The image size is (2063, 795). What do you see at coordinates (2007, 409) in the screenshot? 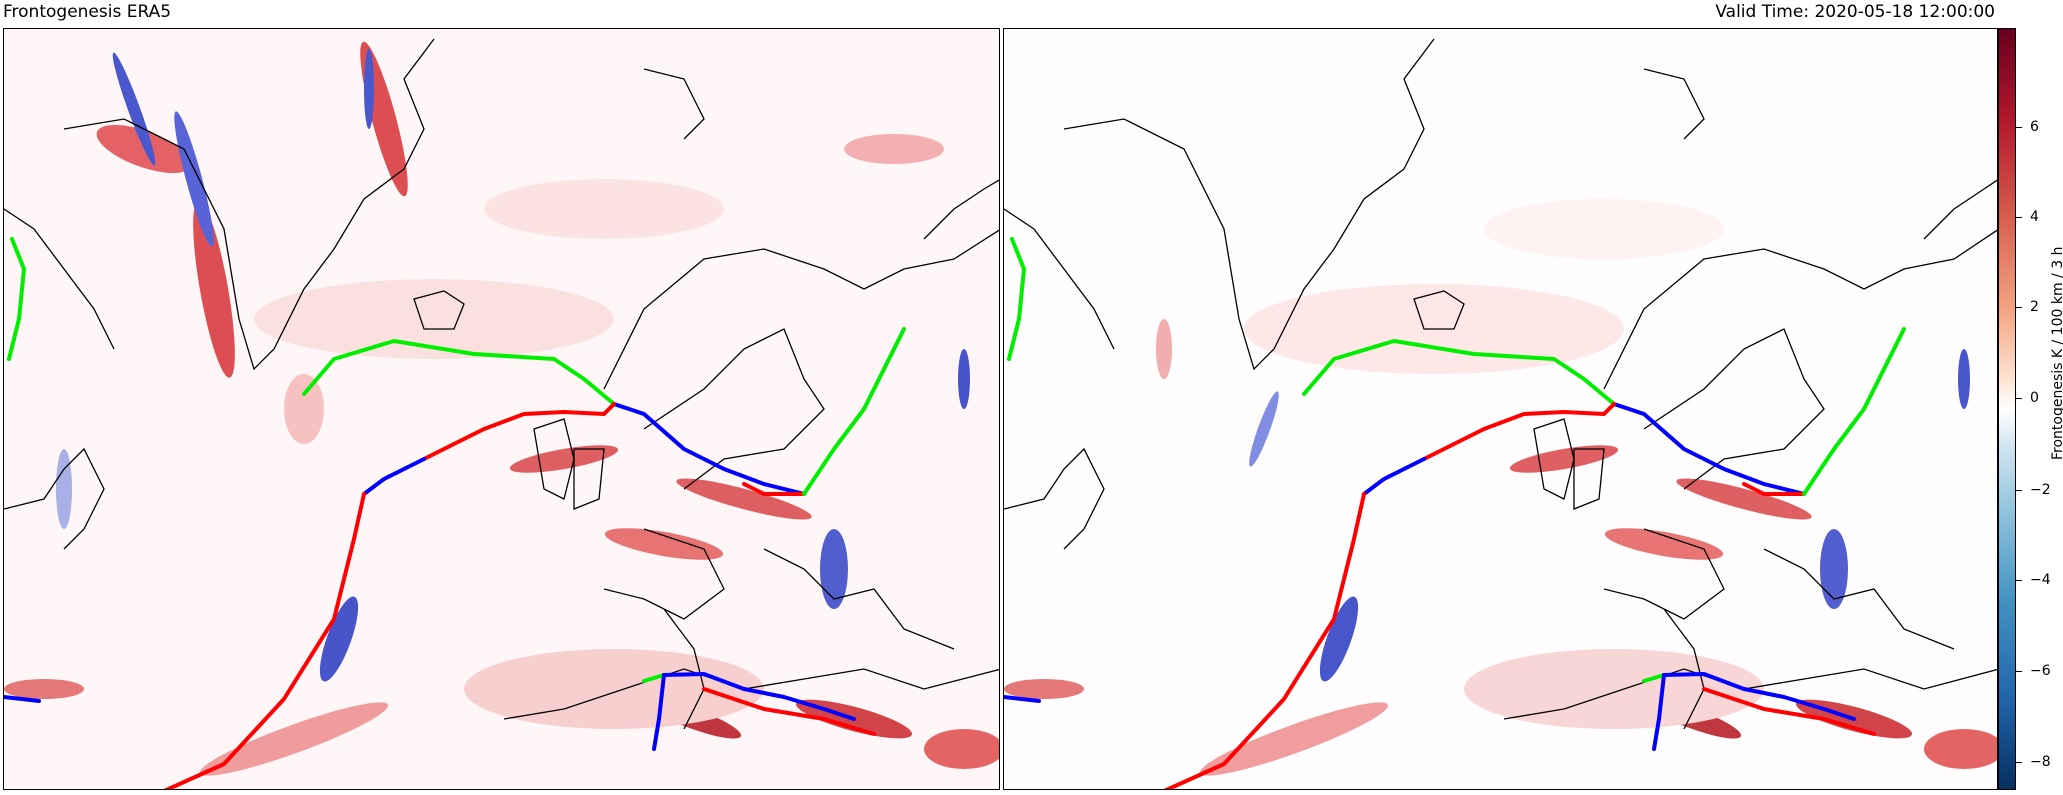
I see `colorbar` at bounding box center [2007, 409].